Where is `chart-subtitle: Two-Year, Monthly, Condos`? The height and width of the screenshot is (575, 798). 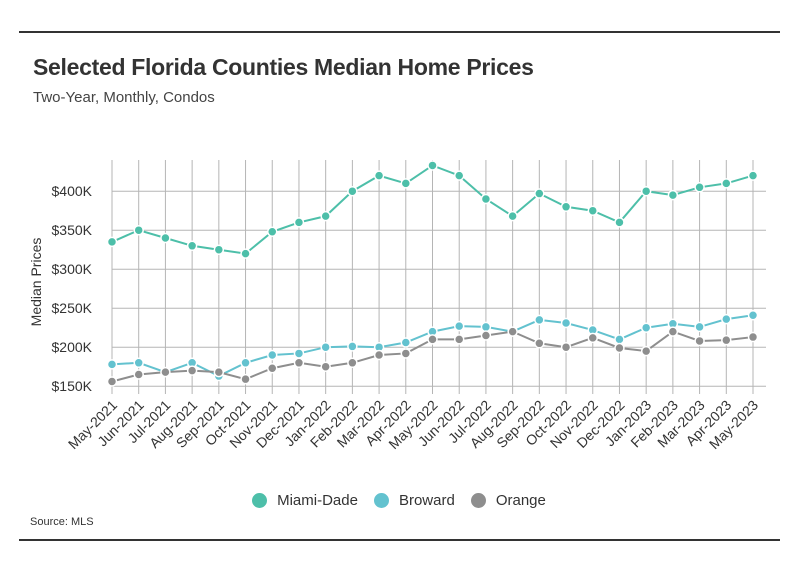
chart-subtitle: Two-Year, Monthly, Condos is located at coordinates (124, 97).